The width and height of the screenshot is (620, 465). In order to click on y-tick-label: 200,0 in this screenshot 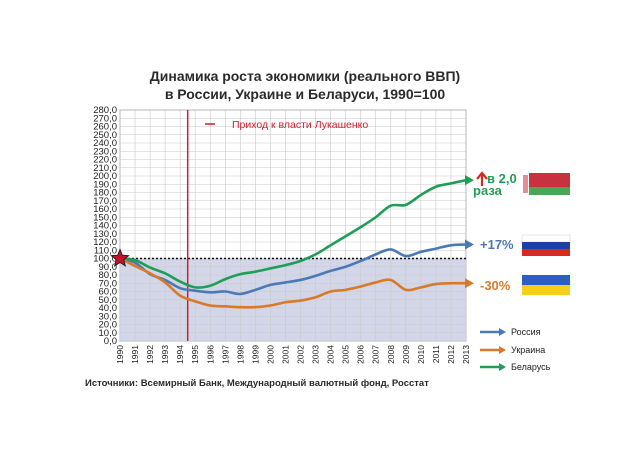, I will do `click(105, 176)`.